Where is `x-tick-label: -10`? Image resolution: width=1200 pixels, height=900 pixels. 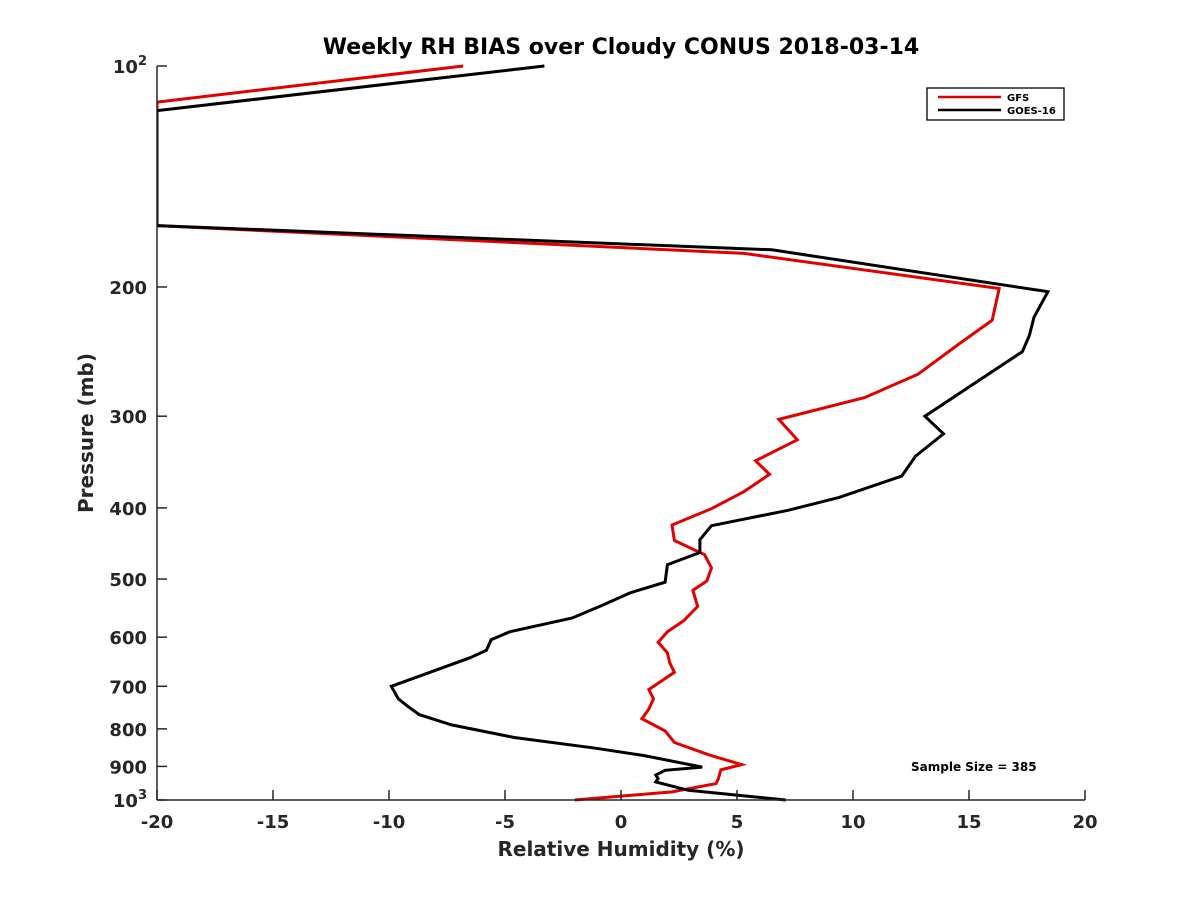 x-tick-label: -10 is located at coordinates (389, 822).